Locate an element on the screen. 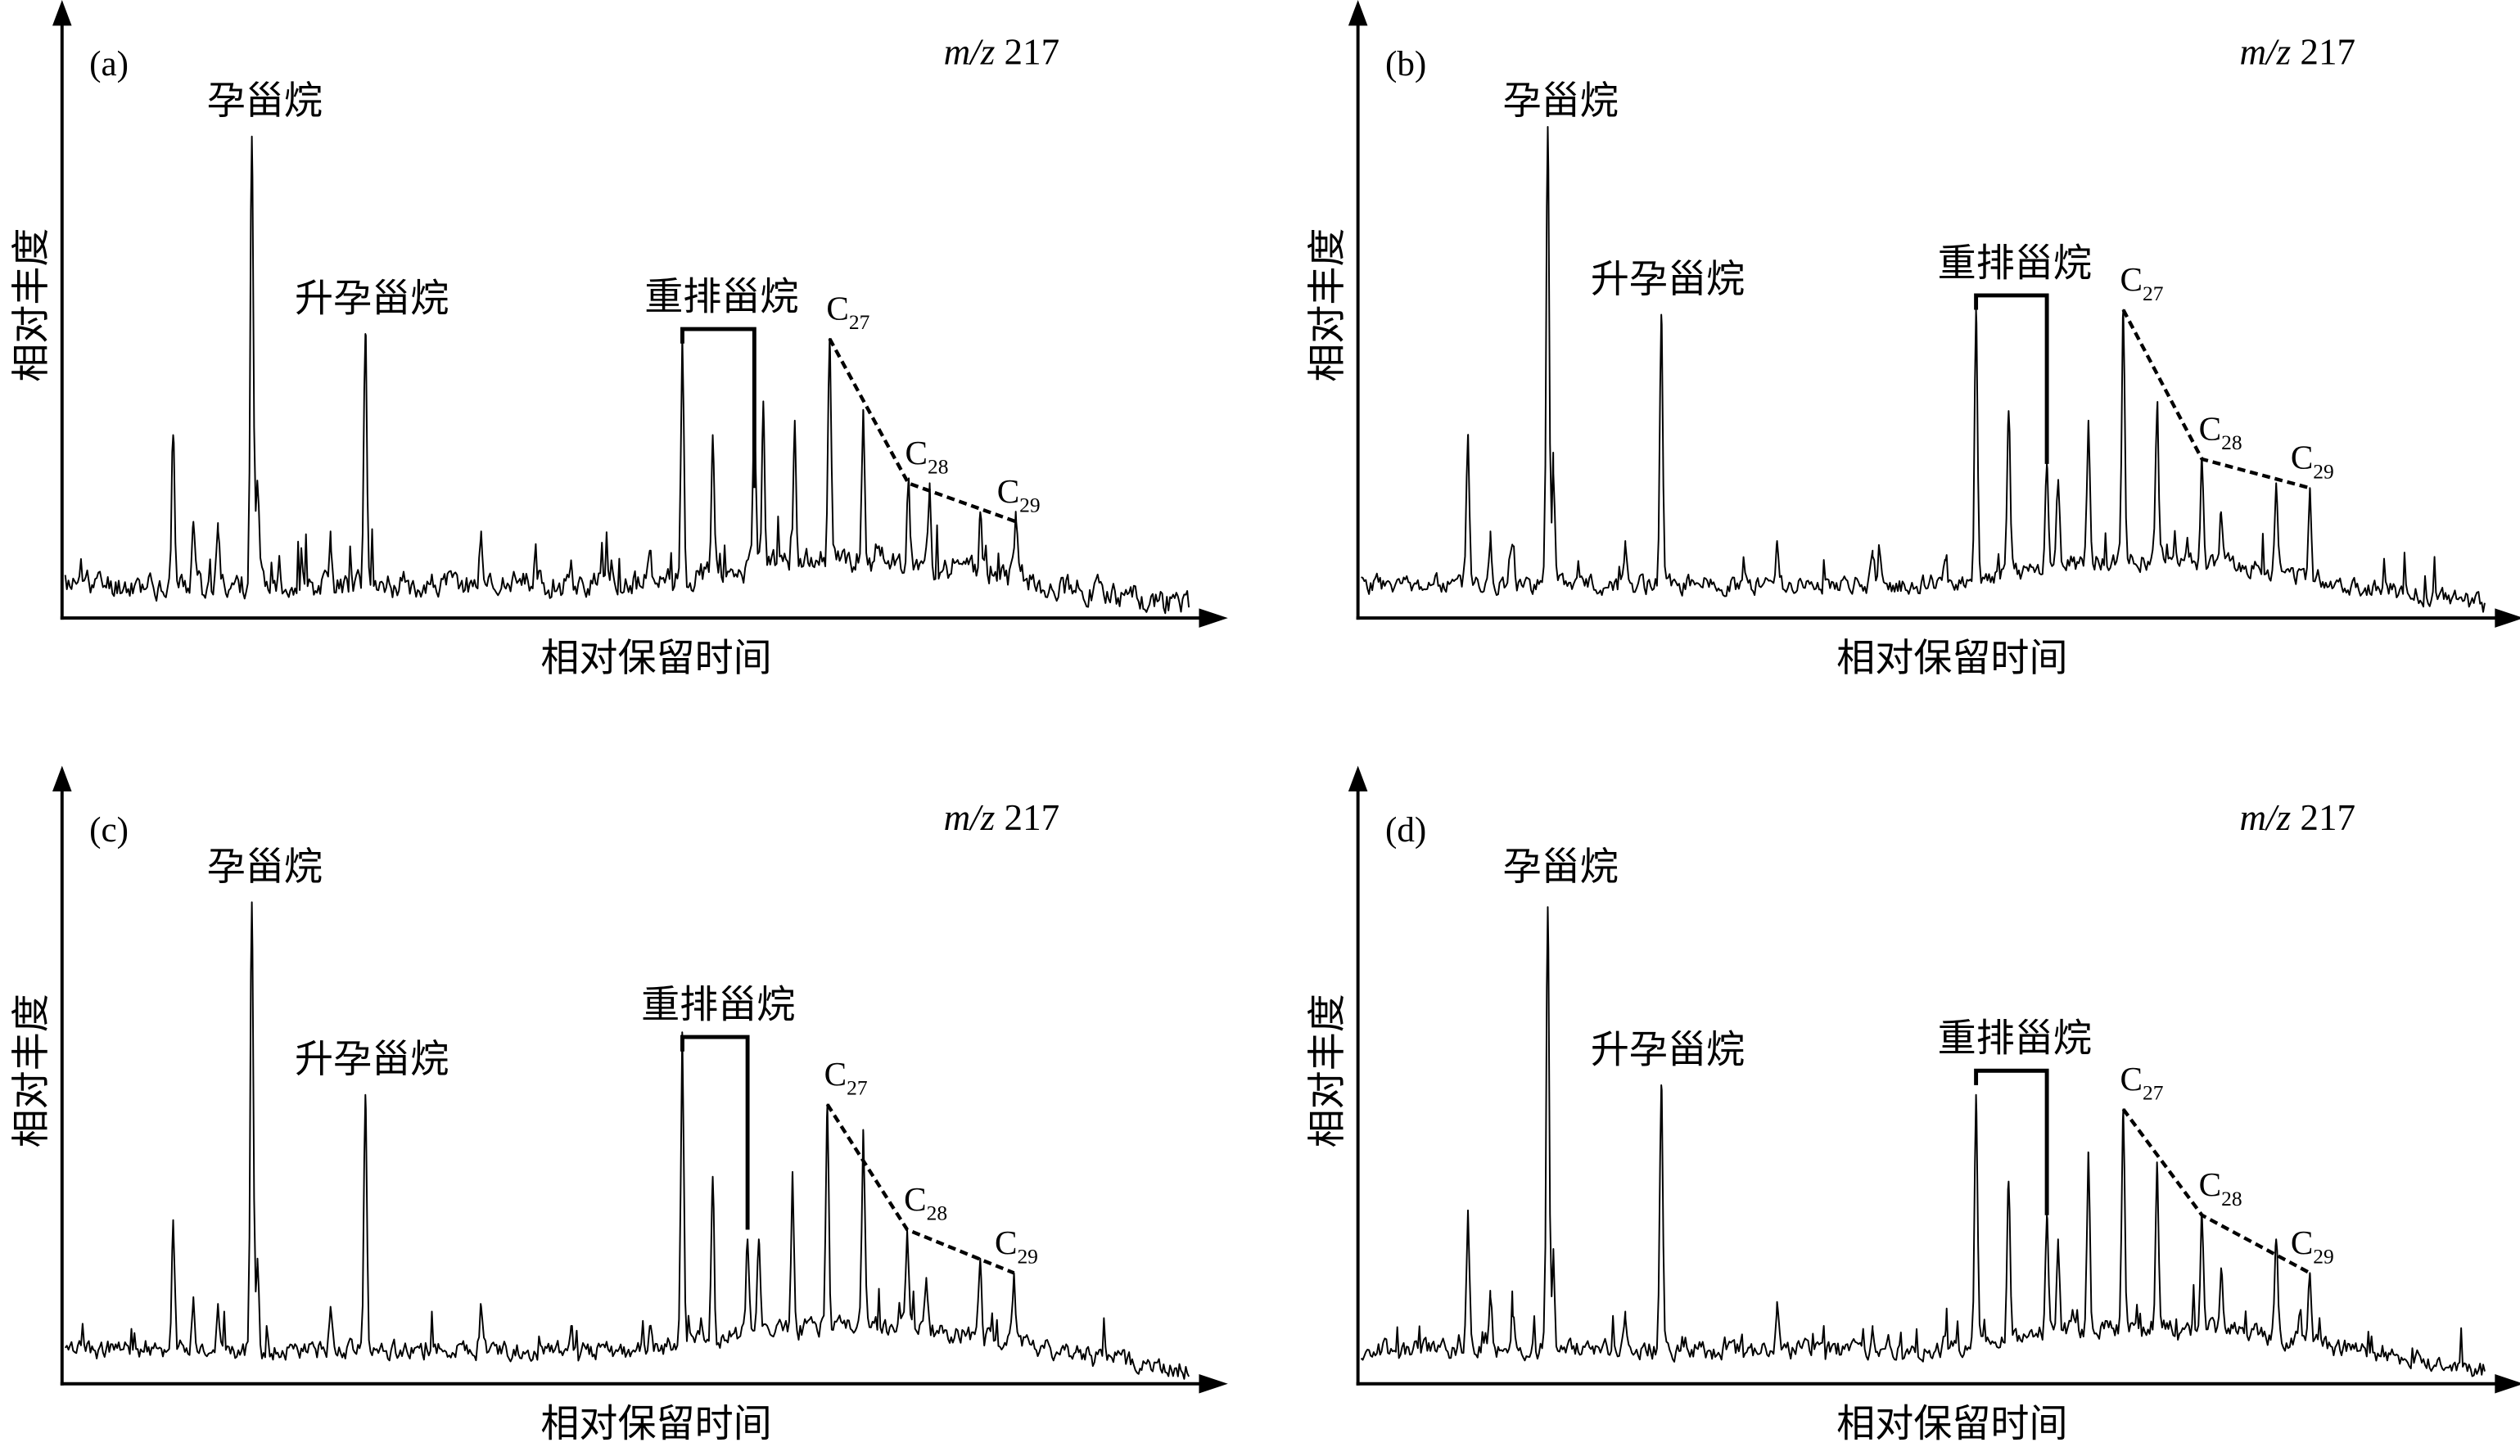 The image size is (2520, 1456). panel-label: (d) is located at coordinates (1406, 830).